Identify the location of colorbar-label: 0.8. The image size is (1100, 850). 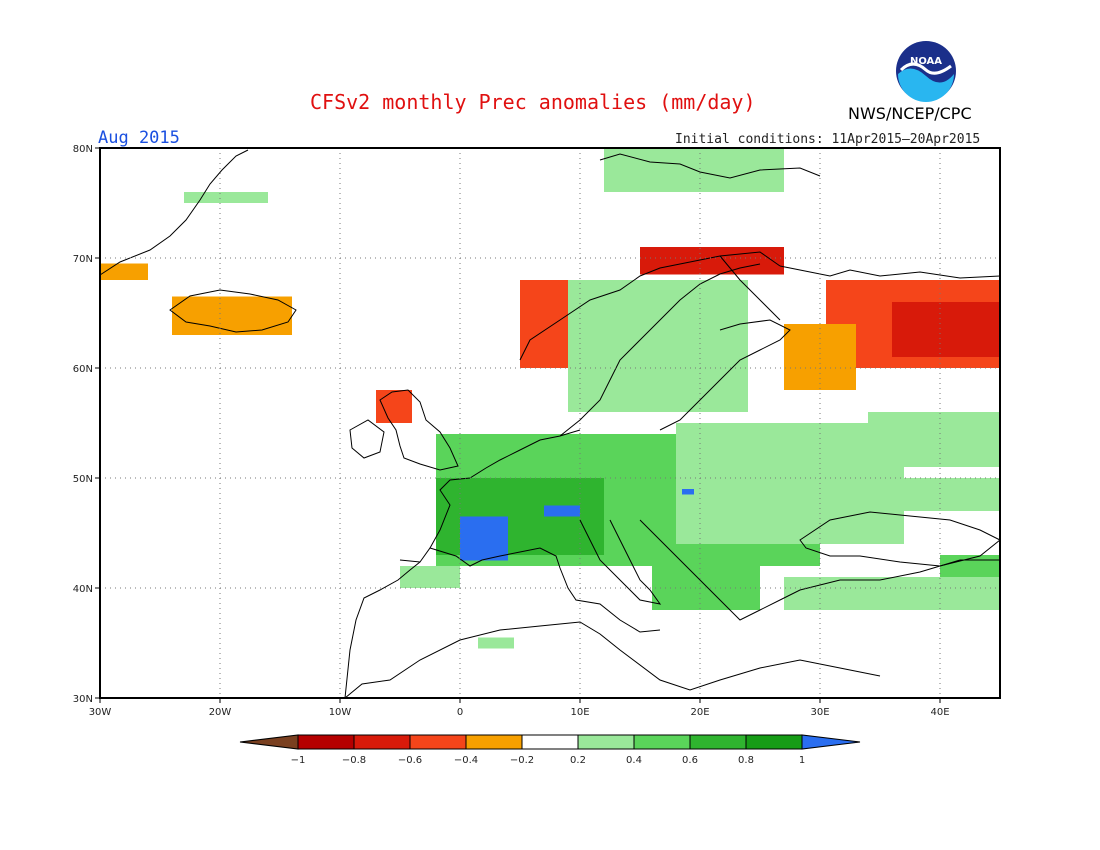
(746, 760).